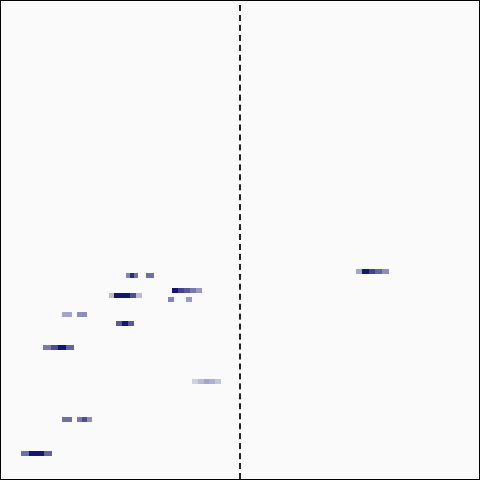 The height and width of the screenshot is (480, 480). What do you see at coordinates (240, 242) in the screenshot?
I see `center-divider` at bounding box center [240, 242].